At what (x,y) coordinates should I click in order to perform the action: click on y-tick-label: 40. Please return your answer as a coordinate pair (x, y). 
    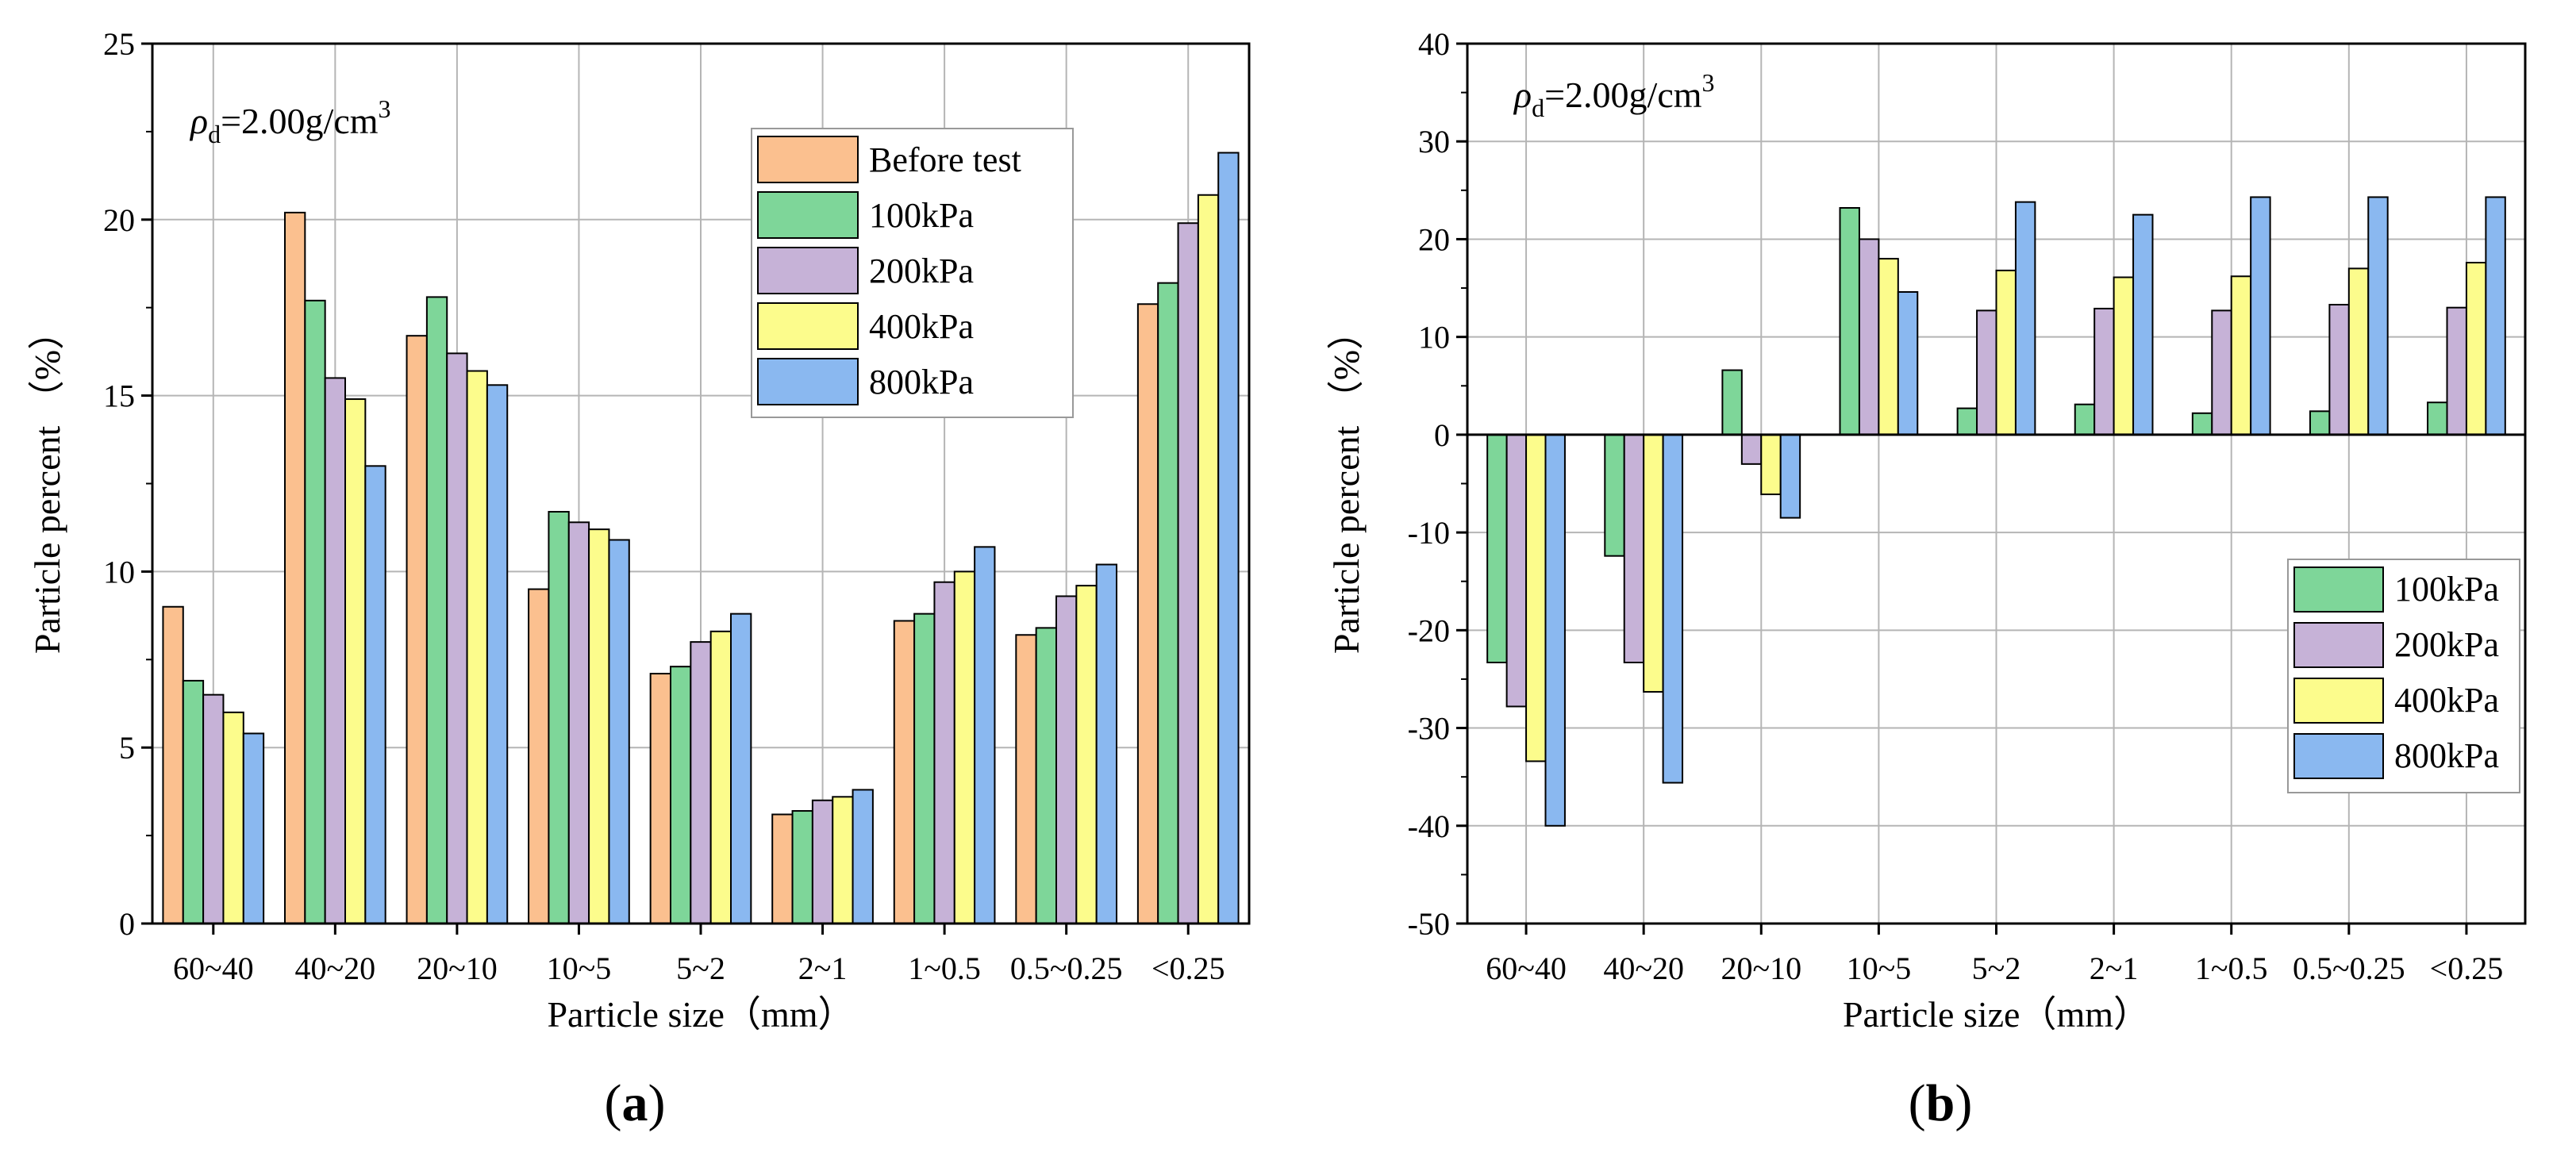
    Looking at the image, I should click on (1434, 44).